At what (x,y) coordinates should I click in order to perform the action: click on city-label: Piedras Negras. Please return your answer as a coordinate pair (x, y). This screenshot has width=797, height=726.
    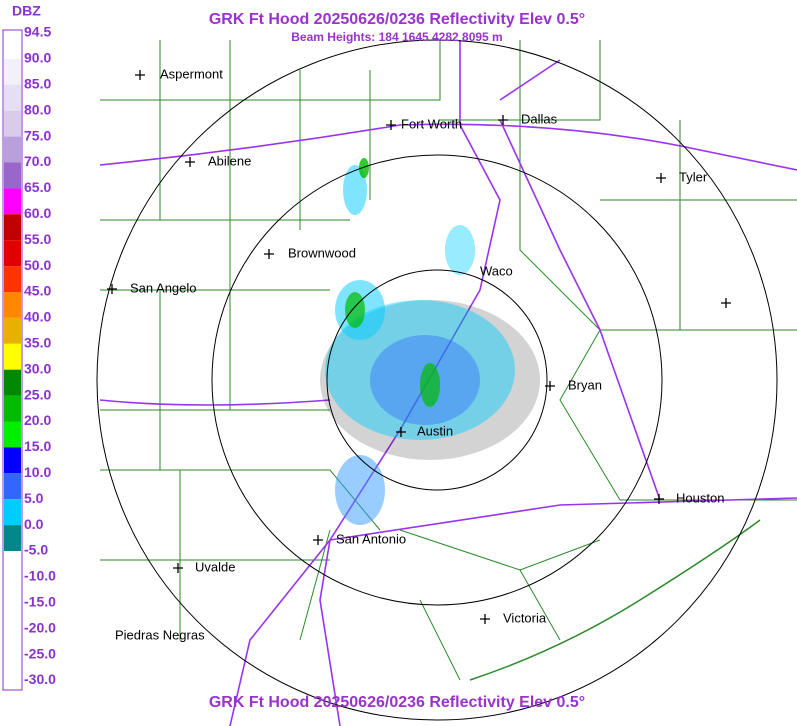
    Looking at the image, I should click on (160, 634).